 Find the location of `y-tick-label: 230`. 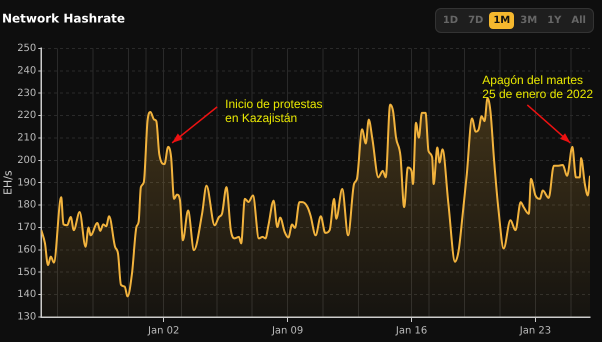

y-tick-label: 230 is located at coordinates (26, 93).